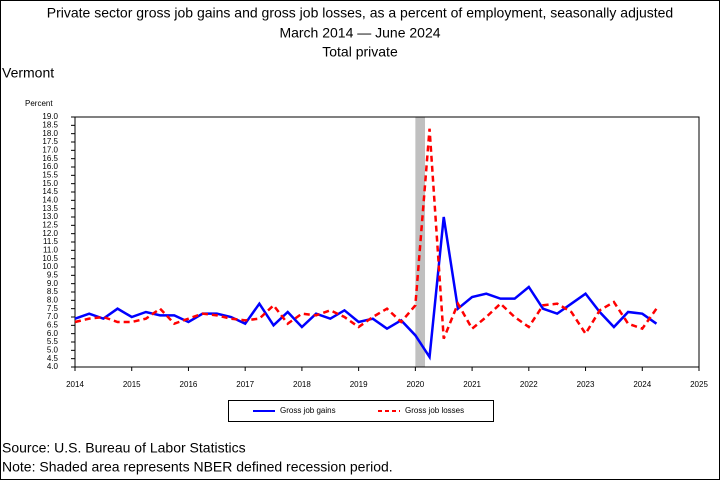 The width and height of the screenshot is (720, 480). What do you see at coordinates (53, 316) in the screenshot?
I see `y-tick-label: 7.0` at bounding box center [53, 316].